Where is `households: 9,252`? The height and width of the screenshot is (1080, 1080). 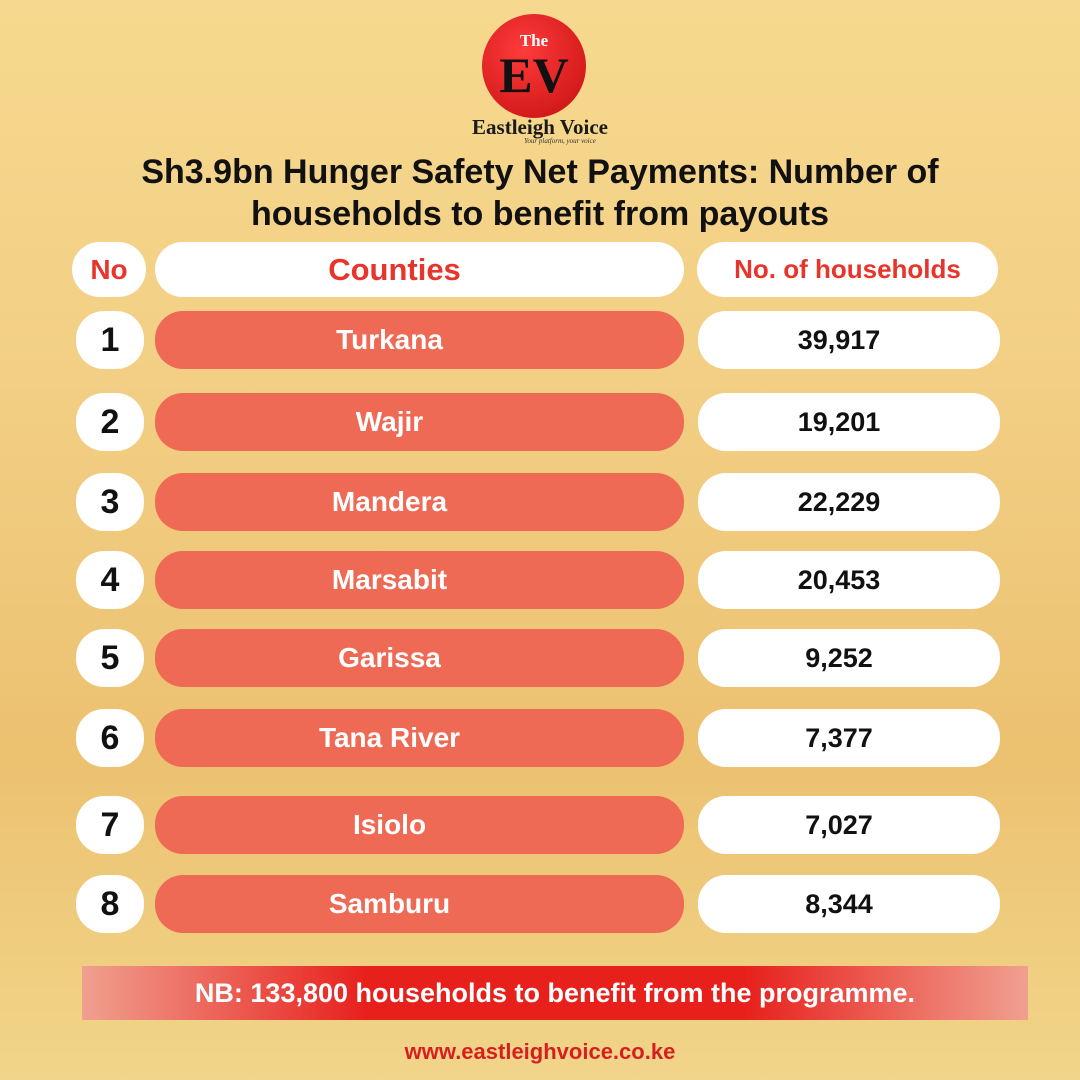 households: 9,252 is located at coordinates (849, 658).